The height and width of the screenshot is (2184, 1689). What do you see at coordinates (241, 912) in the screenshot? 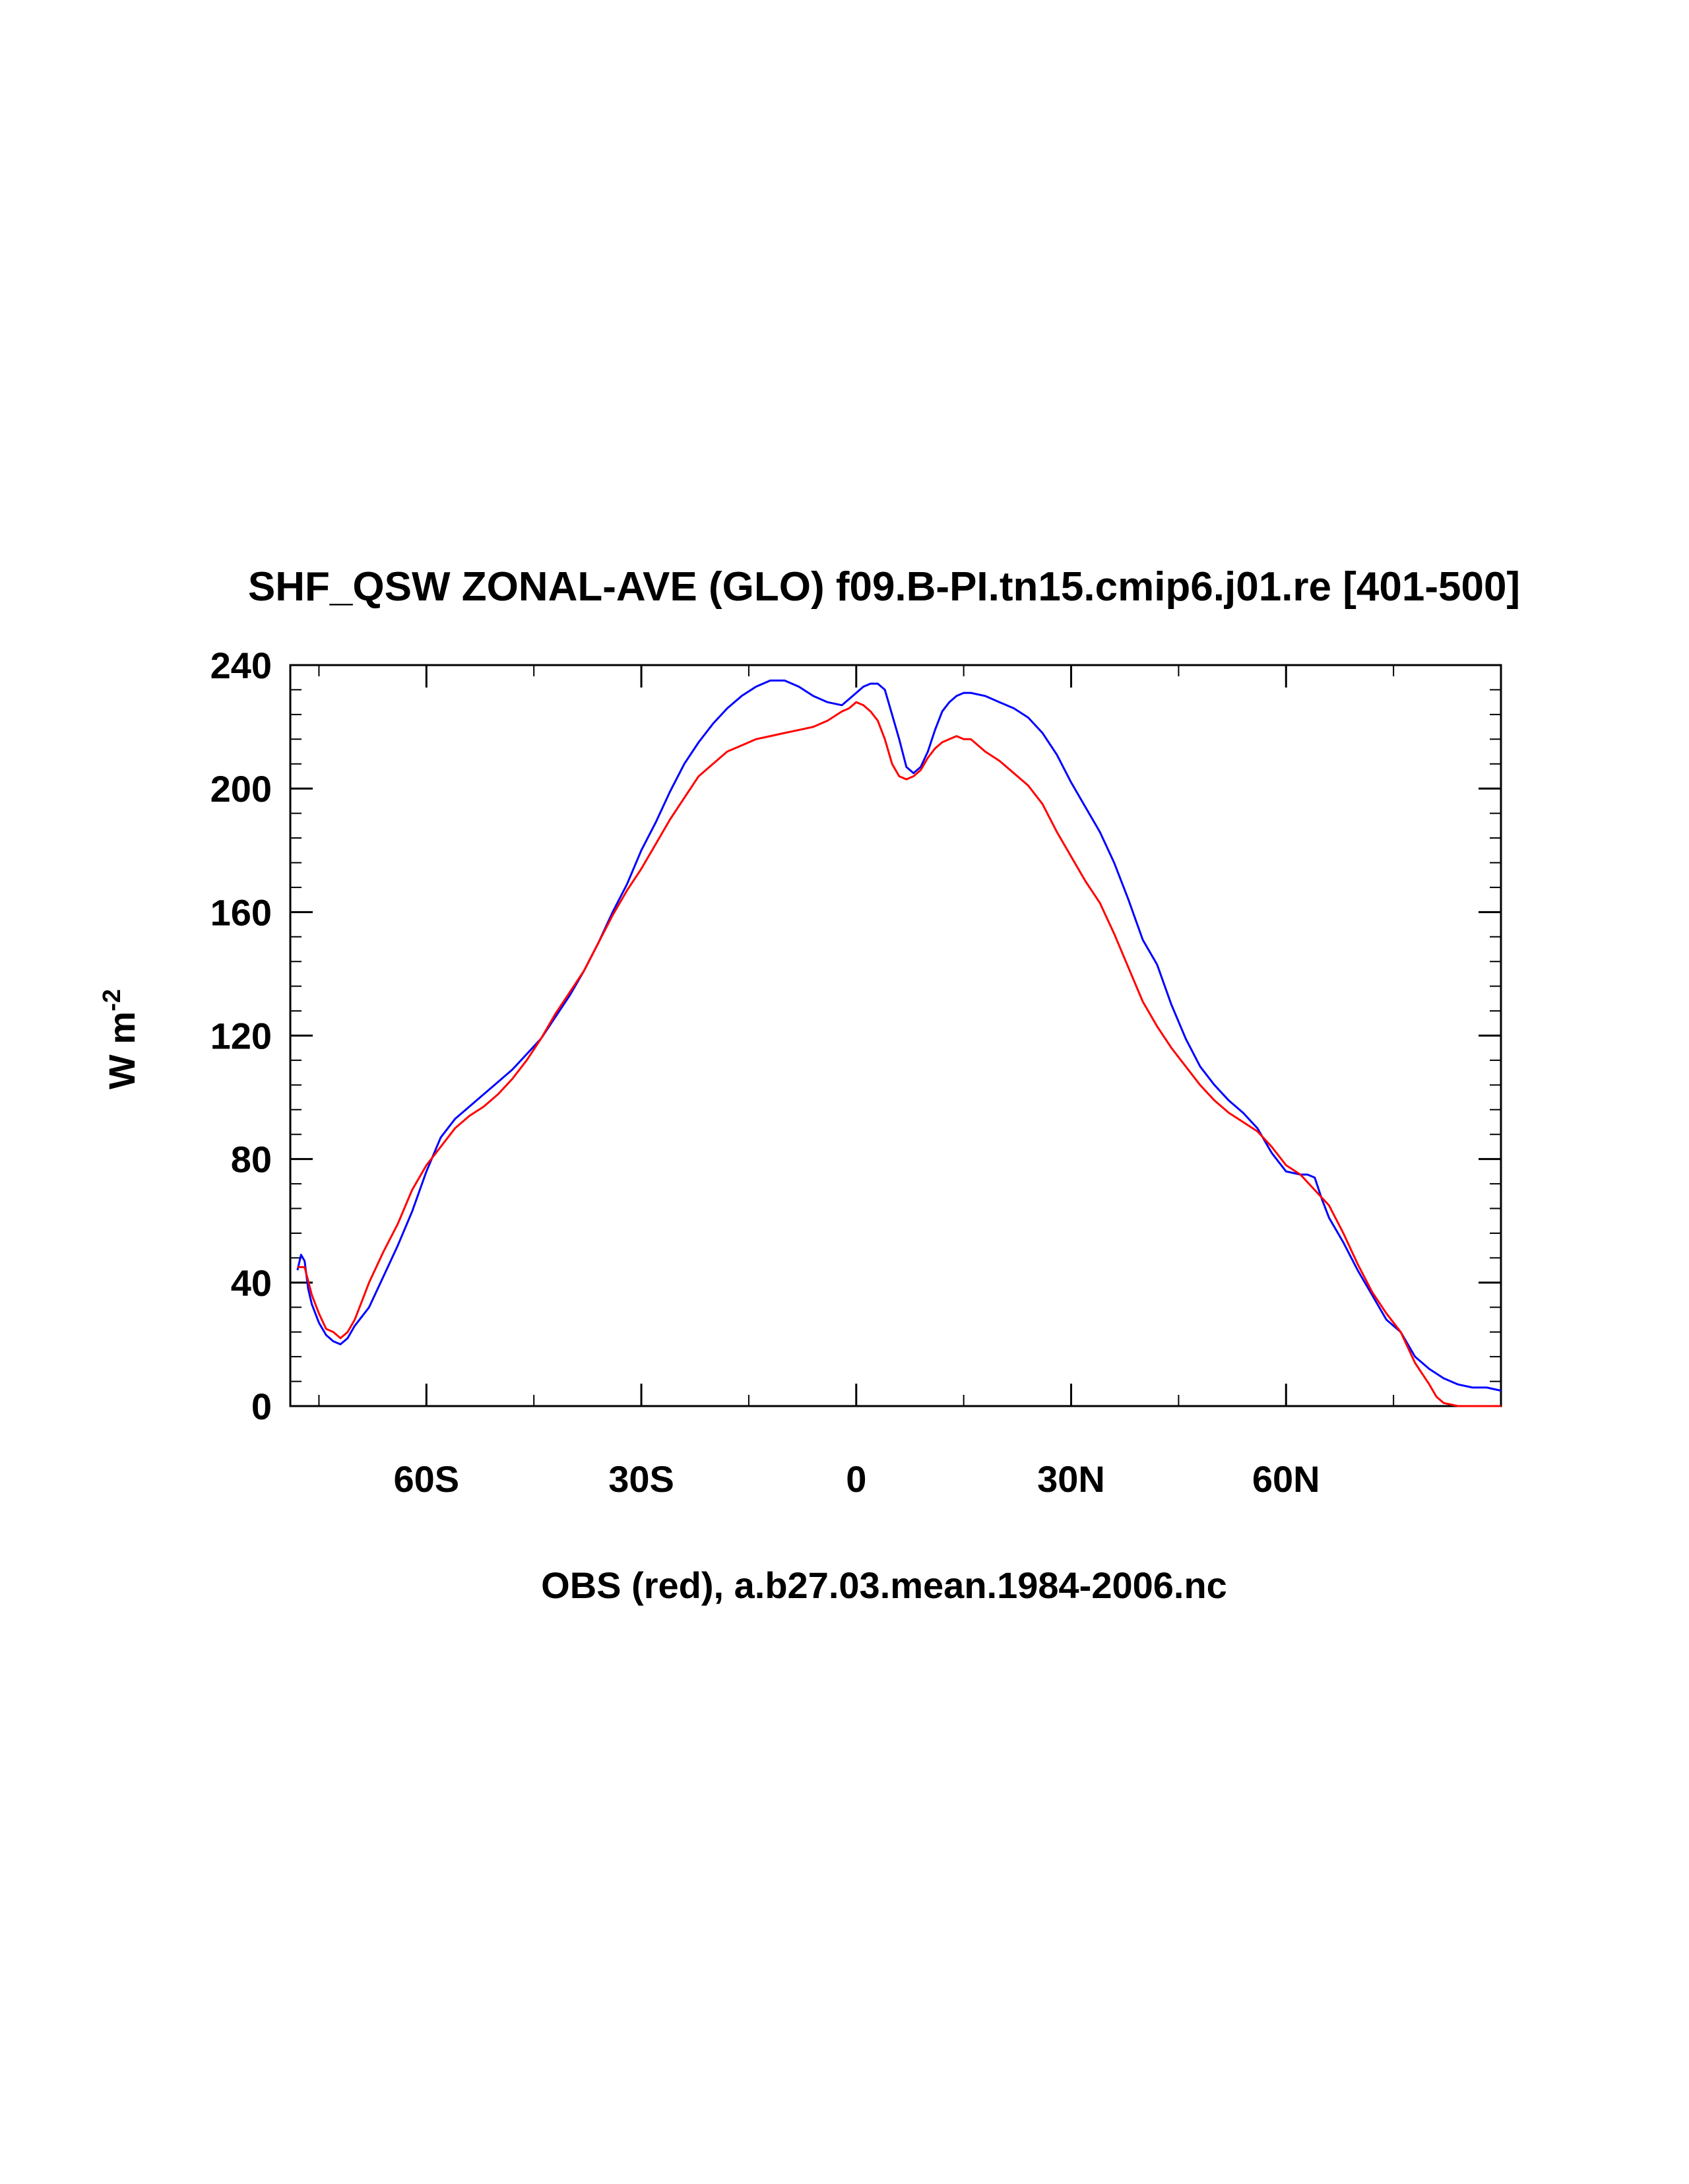
I see `y-tick-label: 160` at bounding box center [241, 912].